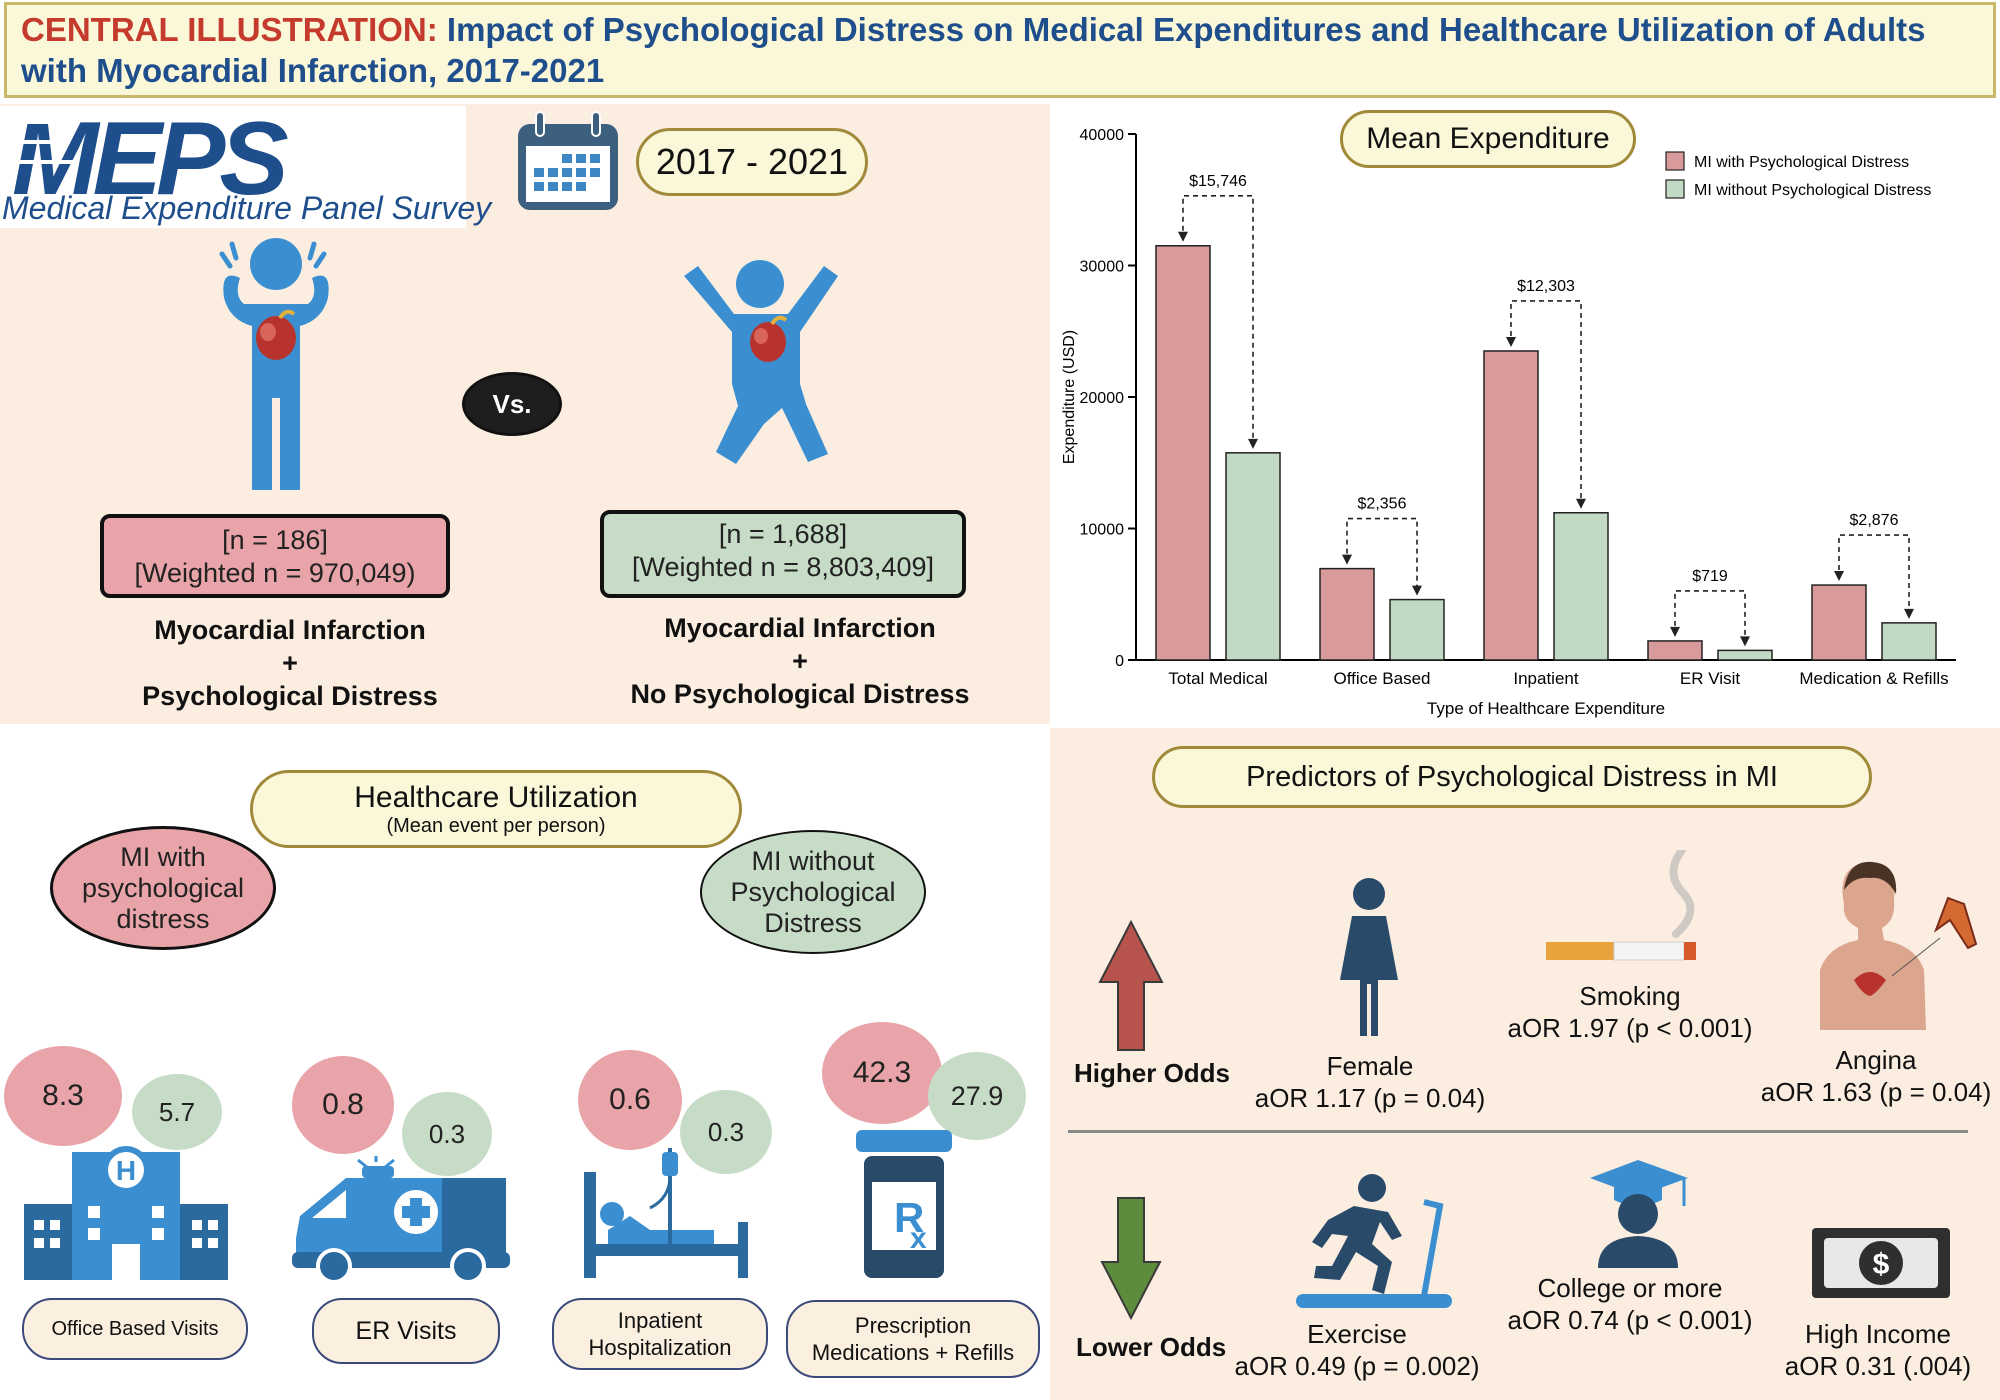  Describe the element at coordinates (1801, 162) in the screenshot. I see `legend-label: MI with Psychological Distress` at that location.